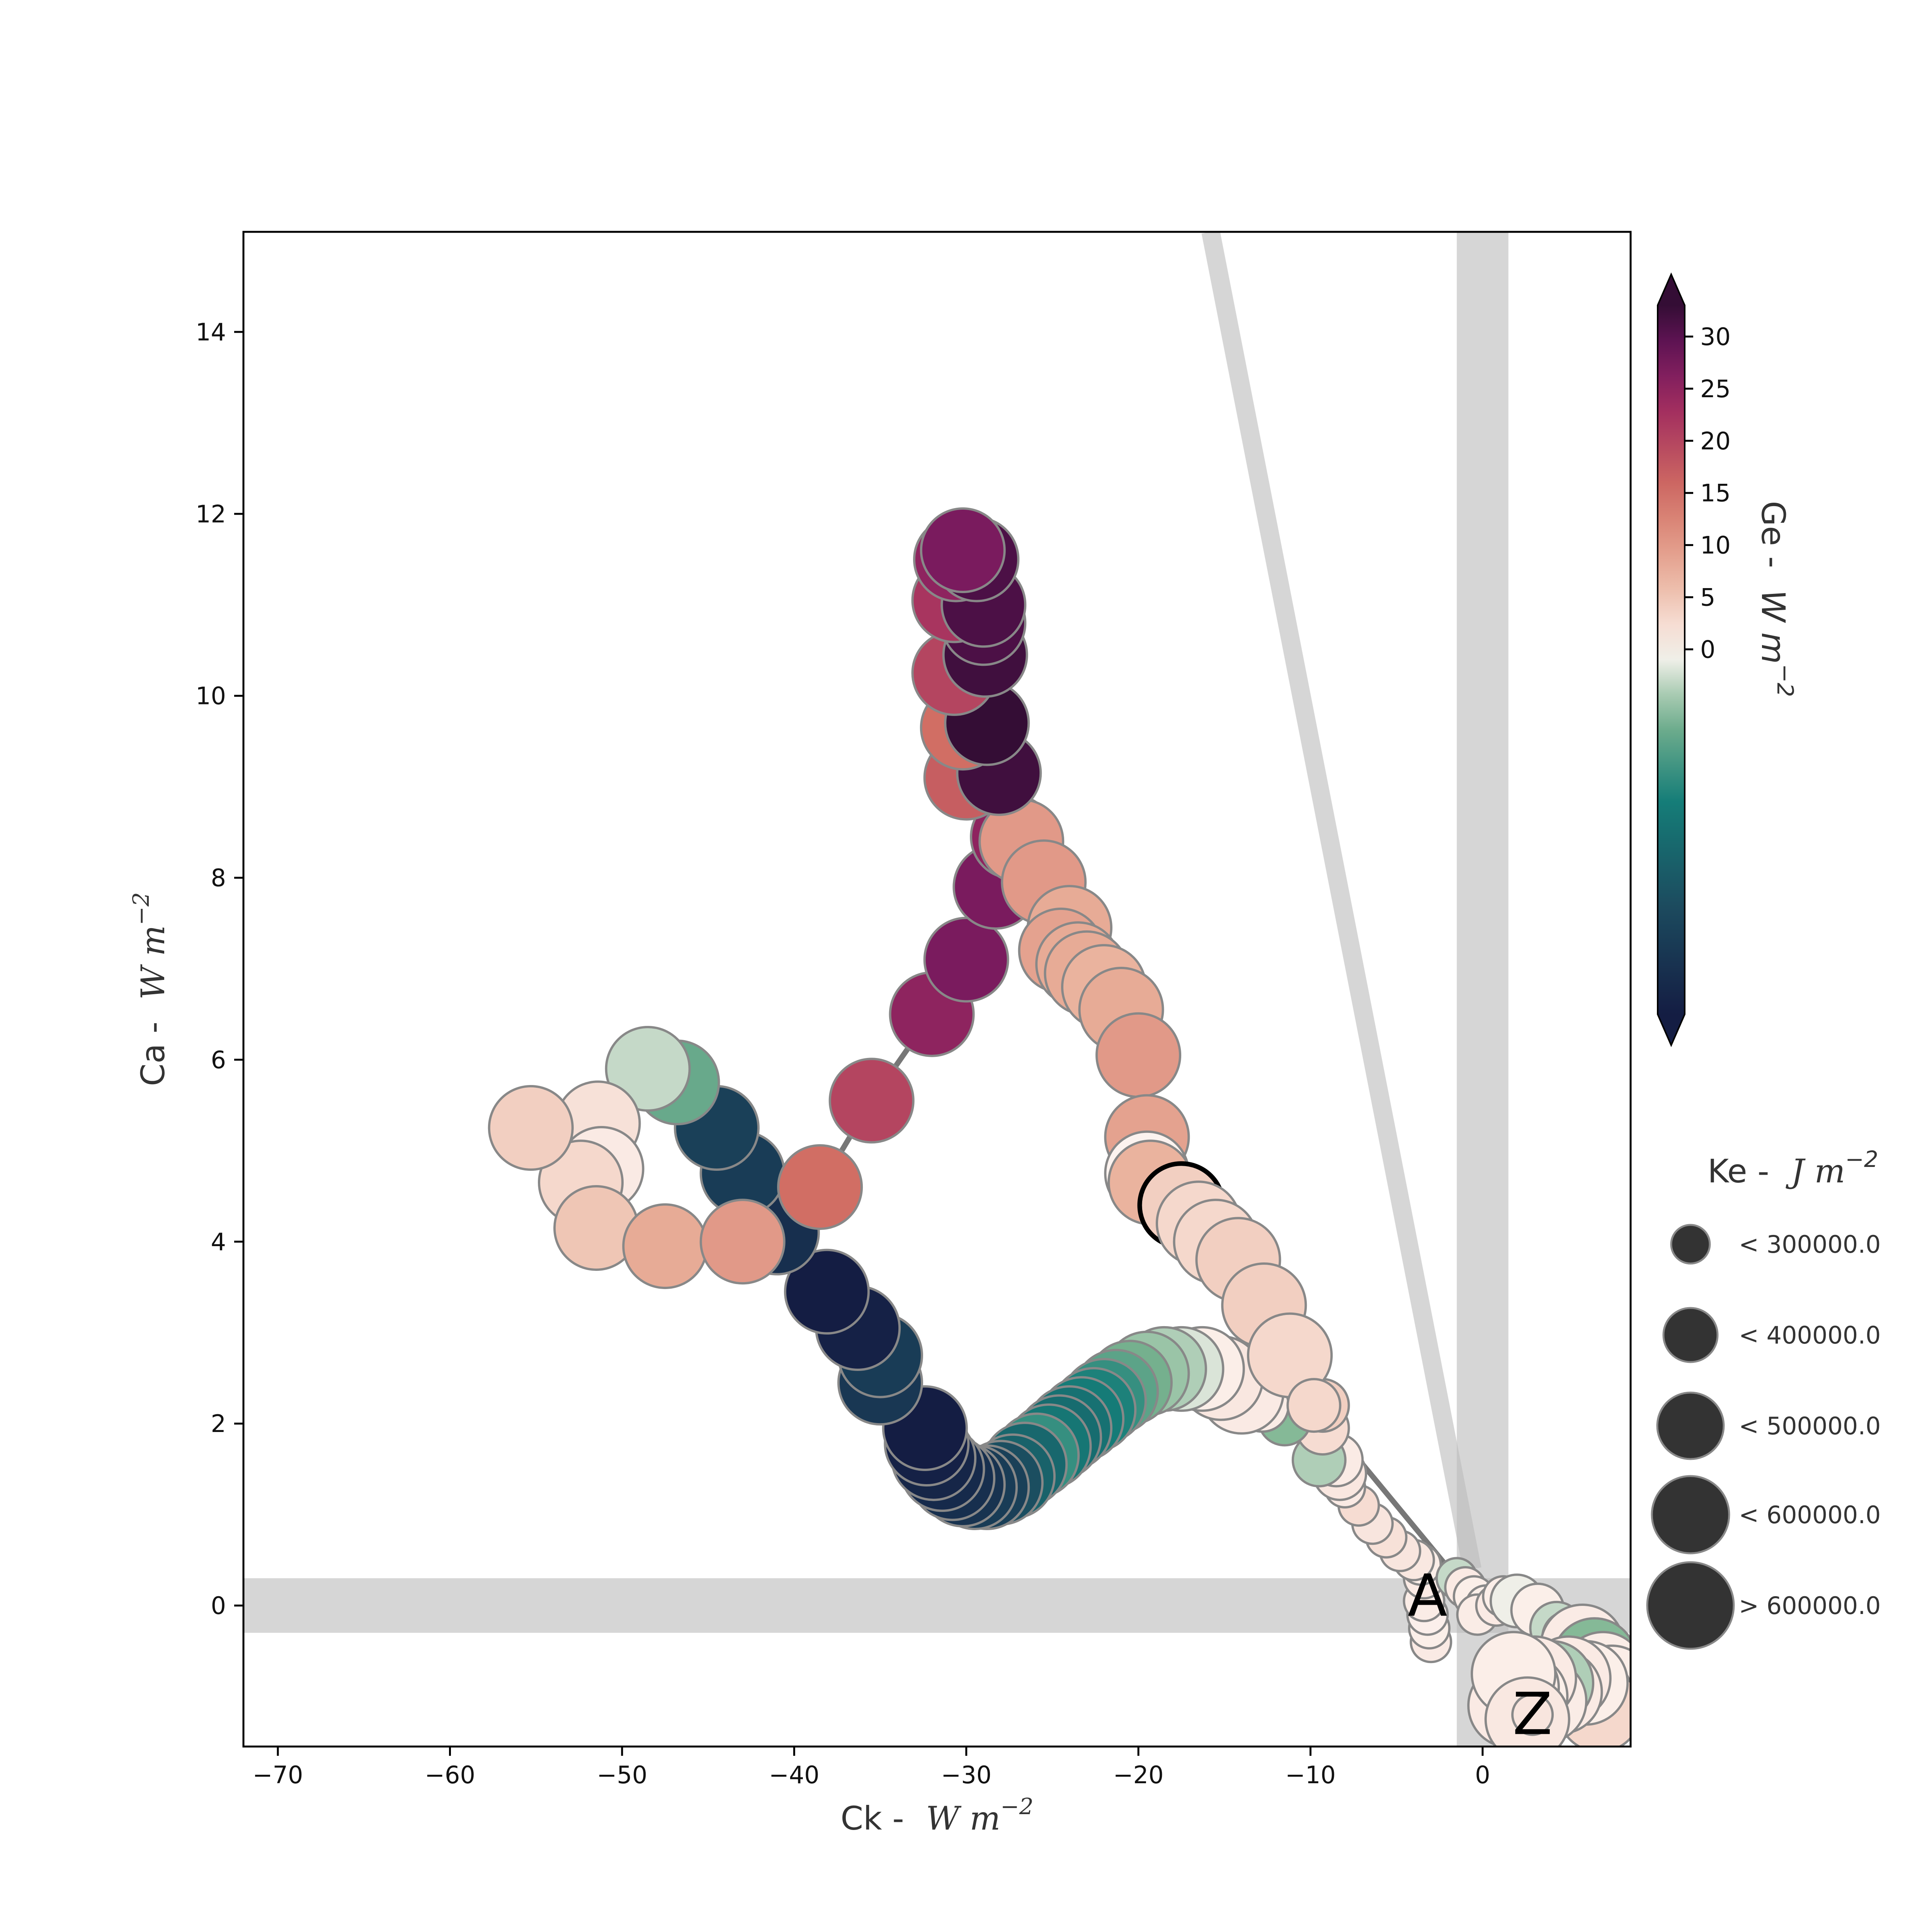 This screenshot has width=1932, height=1932. I want to click on colorbar-extend-min, so click(1671, 1029).